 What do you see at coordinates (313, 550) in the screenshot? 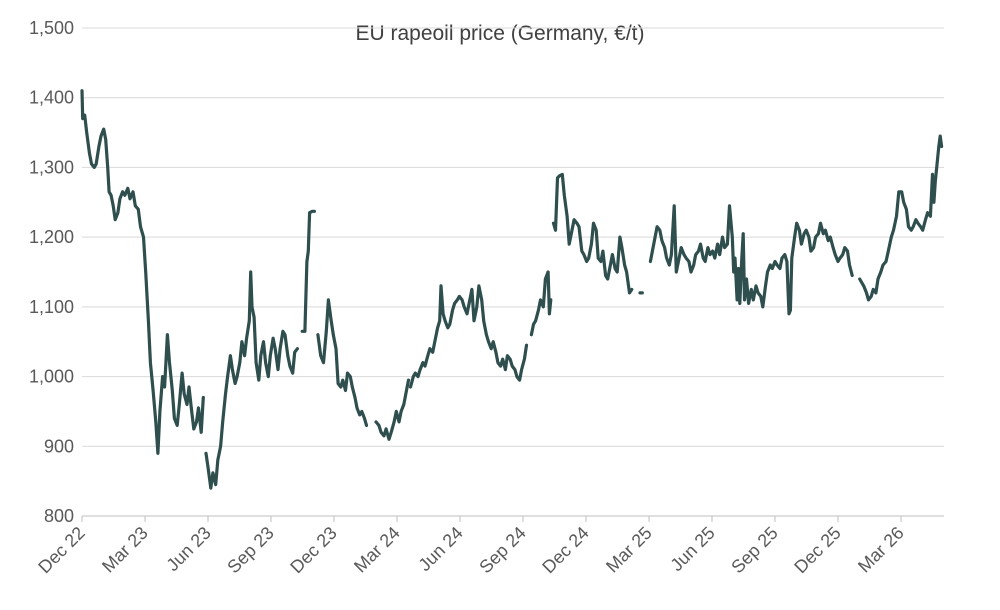
I see `x-tick-label: Dec 23` at bounding box center [313, 550].